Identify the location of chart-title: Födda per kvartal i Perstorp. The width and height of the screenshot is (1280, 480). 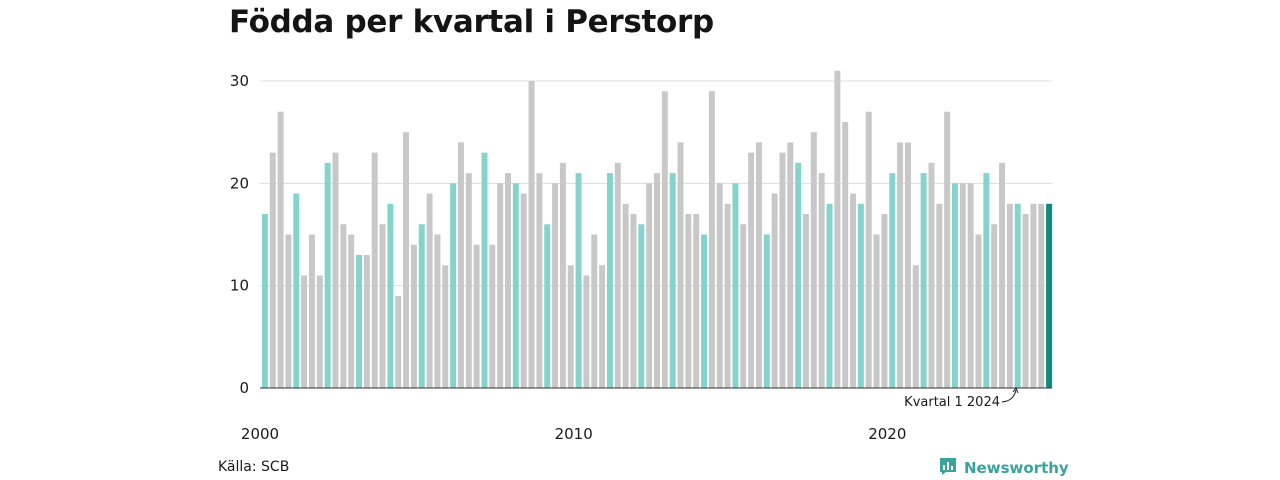
(471, 22).